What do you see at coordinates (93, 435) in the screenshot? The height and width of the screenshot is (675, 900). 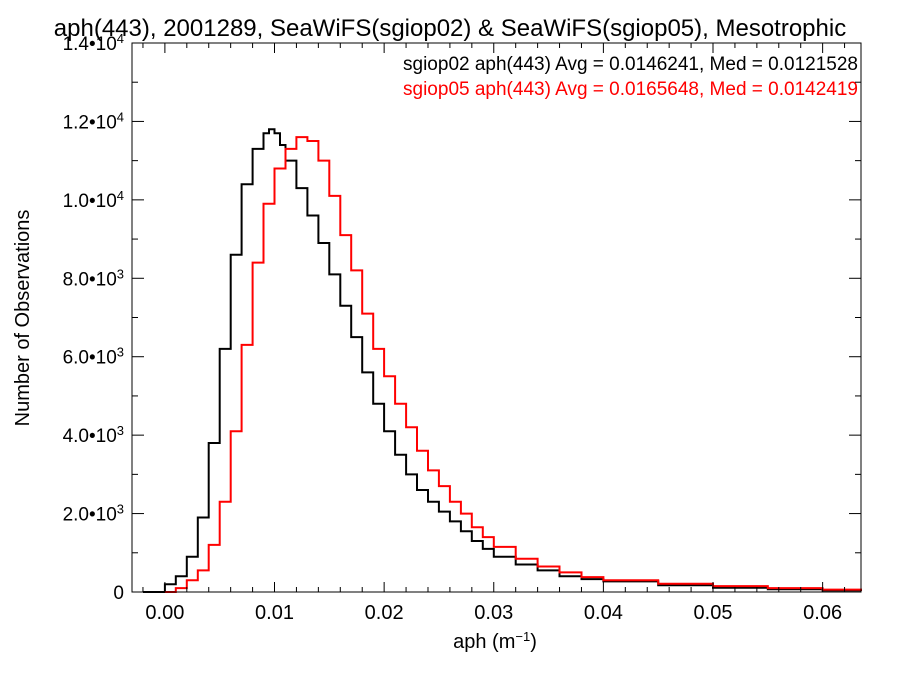 I see `y-tick-label: 4.0•103` at bounding box center [93, 435].